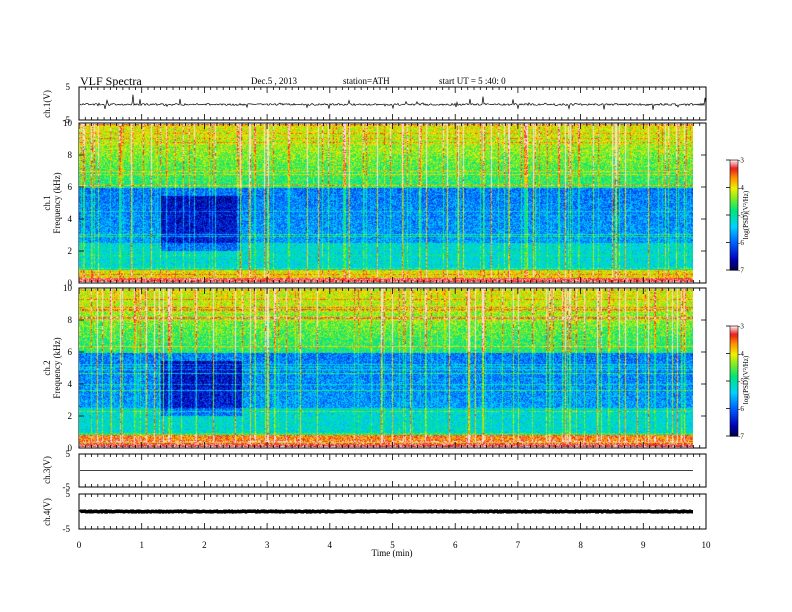 This screenshot has width=792, height=612. What do you see at coordinates (330, 545) in the screenshot?
I see `x-tick-label: 4` at bounding box center [330, 545].